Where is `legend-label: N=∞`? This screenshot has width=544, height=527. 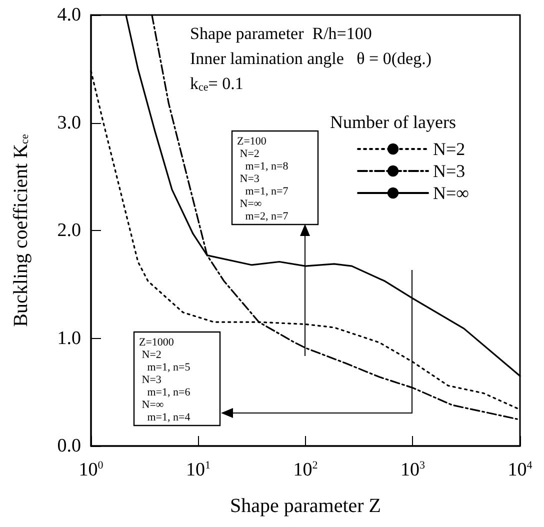
legend-label: N=∞ is located at coordinates (451, 193).